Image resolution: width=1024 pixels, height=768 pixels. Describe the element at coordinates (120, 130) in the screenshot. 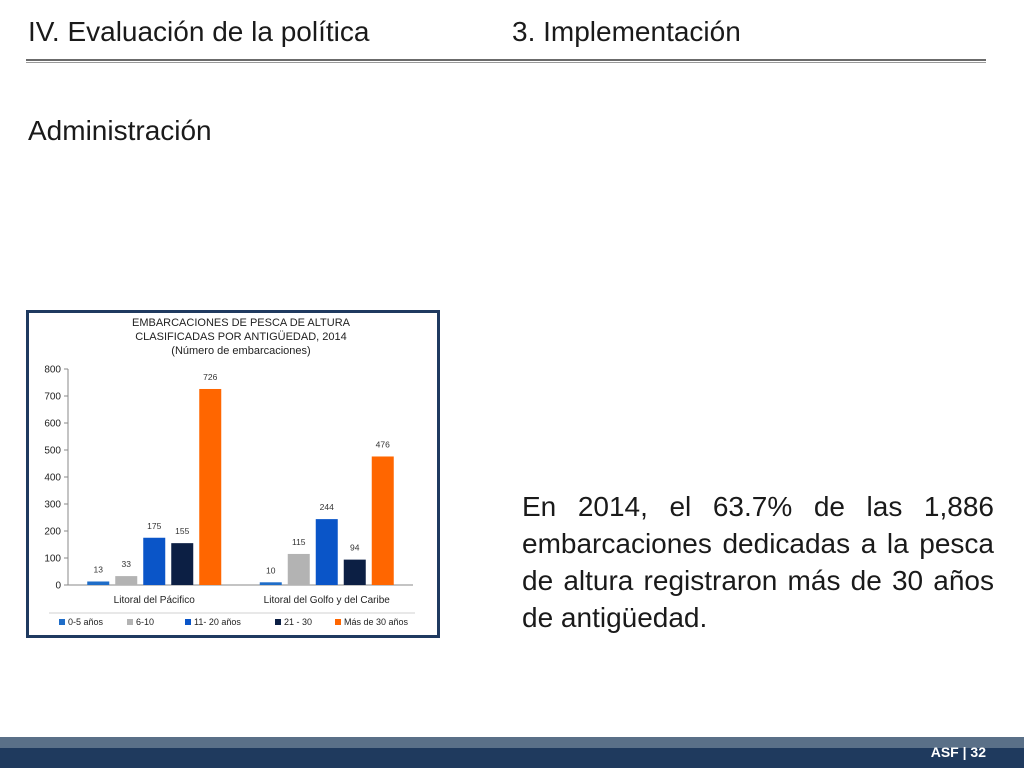

I see `section-title: Administración` at that location.